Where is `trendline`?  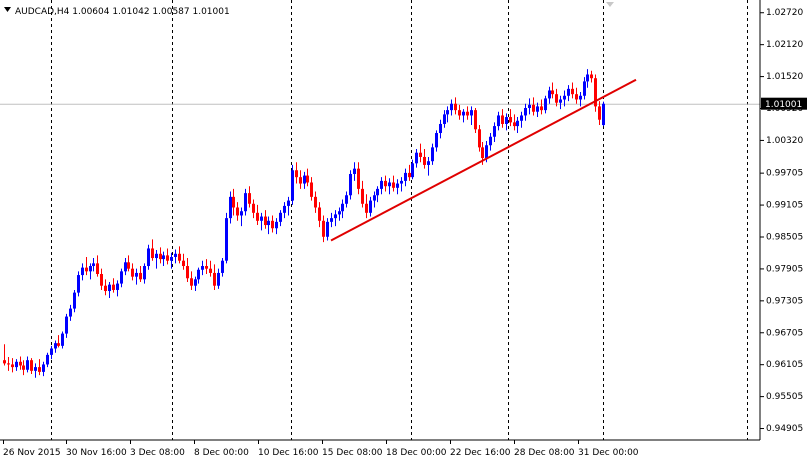 trendline is located at coordinates (483, 160).